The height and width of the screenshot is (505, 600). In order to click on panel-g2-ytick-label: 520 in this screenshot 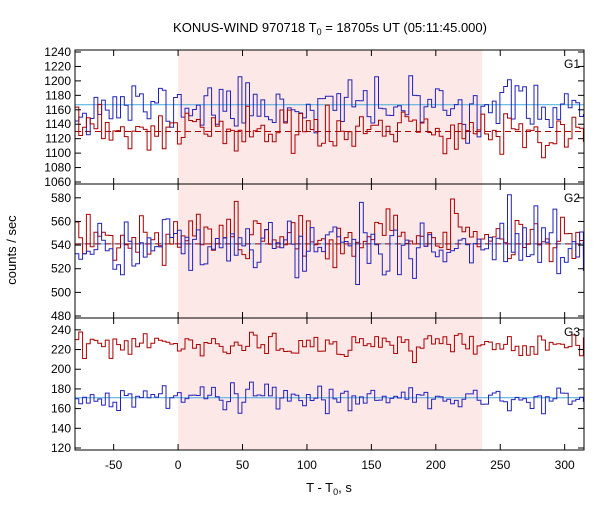, I will do `click(61, 269)`.